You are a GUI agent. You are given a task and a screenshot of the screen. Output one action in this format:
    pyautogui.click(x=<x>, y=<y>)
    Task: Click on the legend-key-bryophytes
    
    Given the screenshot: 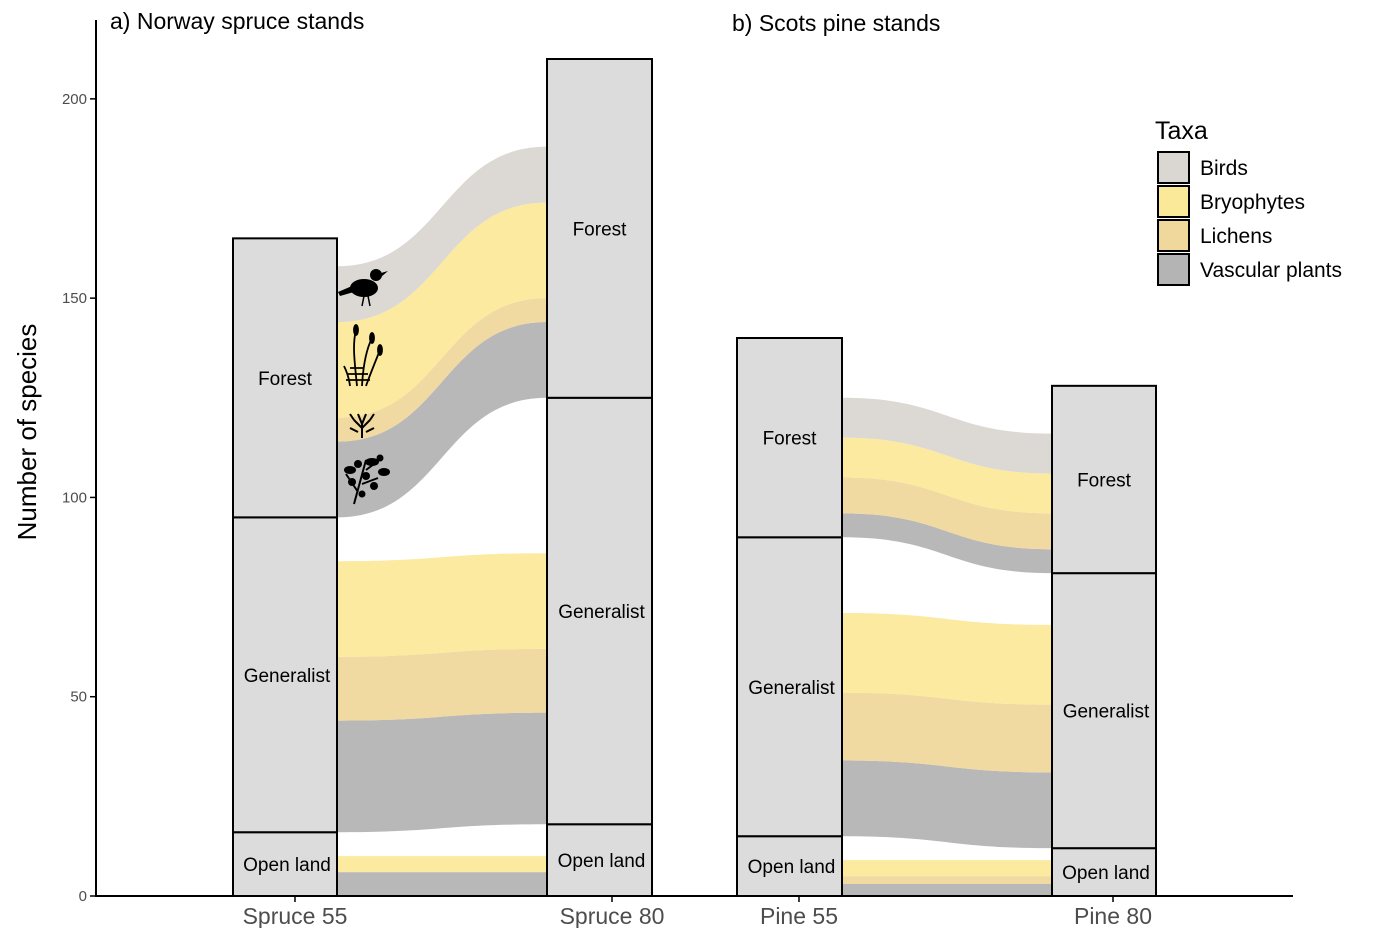 What is the action you would take?
    pyautogui.click(x=1173, y=201)
    